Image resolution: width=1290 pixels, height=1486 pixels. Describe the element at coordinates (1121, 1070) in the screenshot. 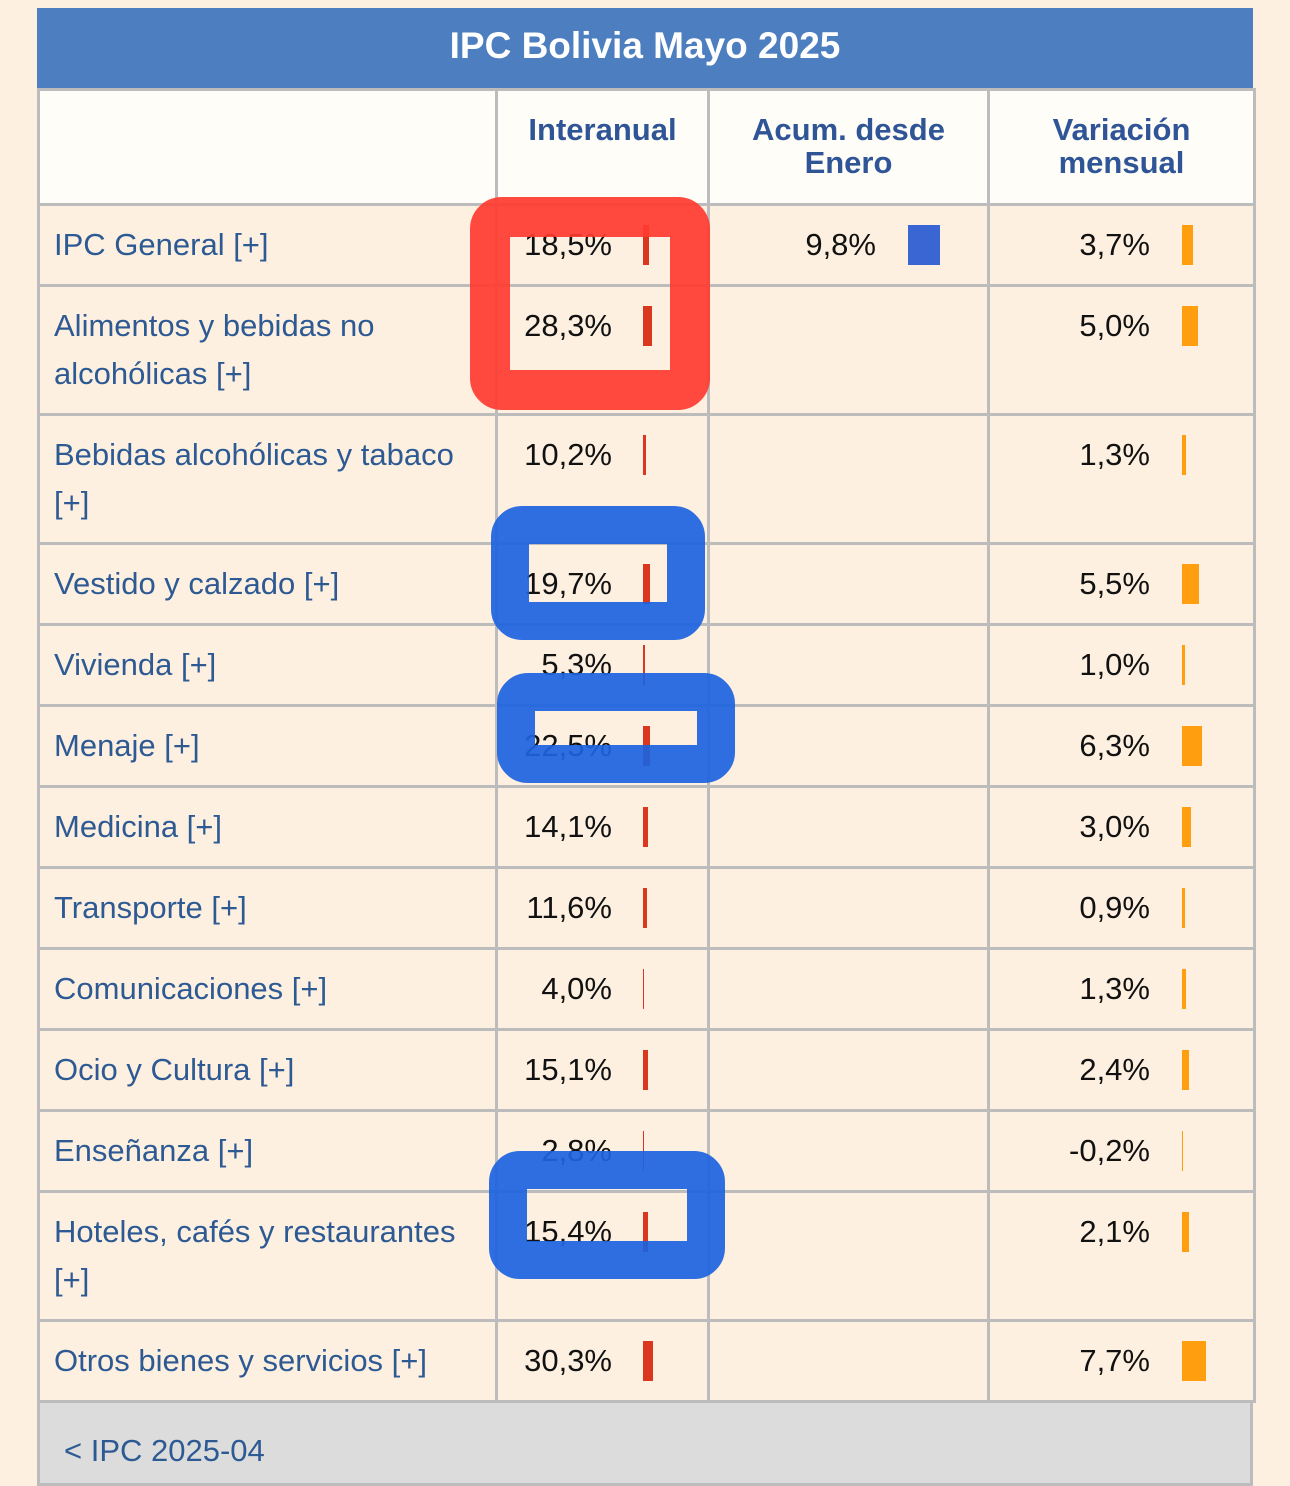

I see `value-cell: 2,4%` at that location.